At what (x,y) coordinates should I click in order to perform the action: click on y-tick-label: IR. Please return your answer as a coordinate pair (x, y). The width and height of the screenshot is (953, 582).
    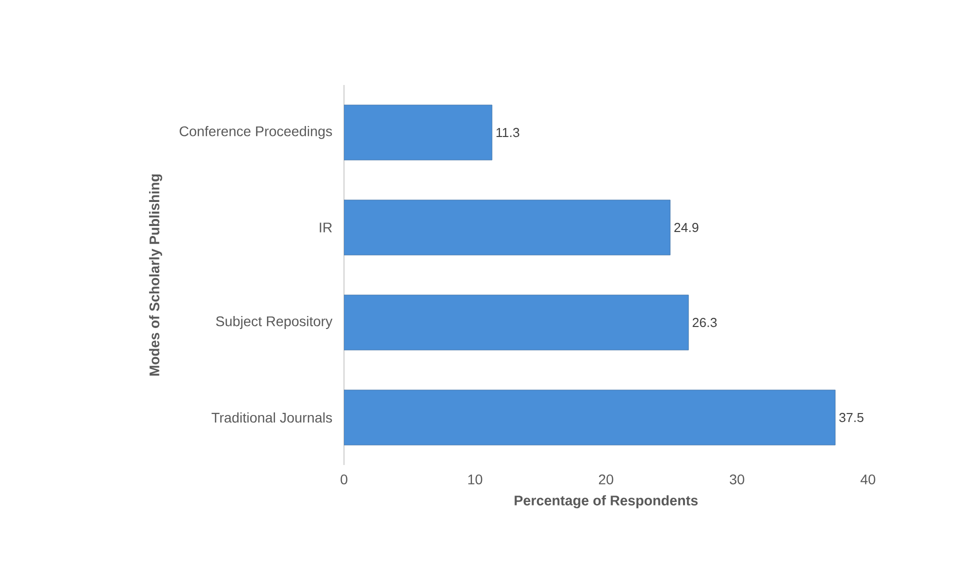
    Looking at the image, I should click on (326, 227).